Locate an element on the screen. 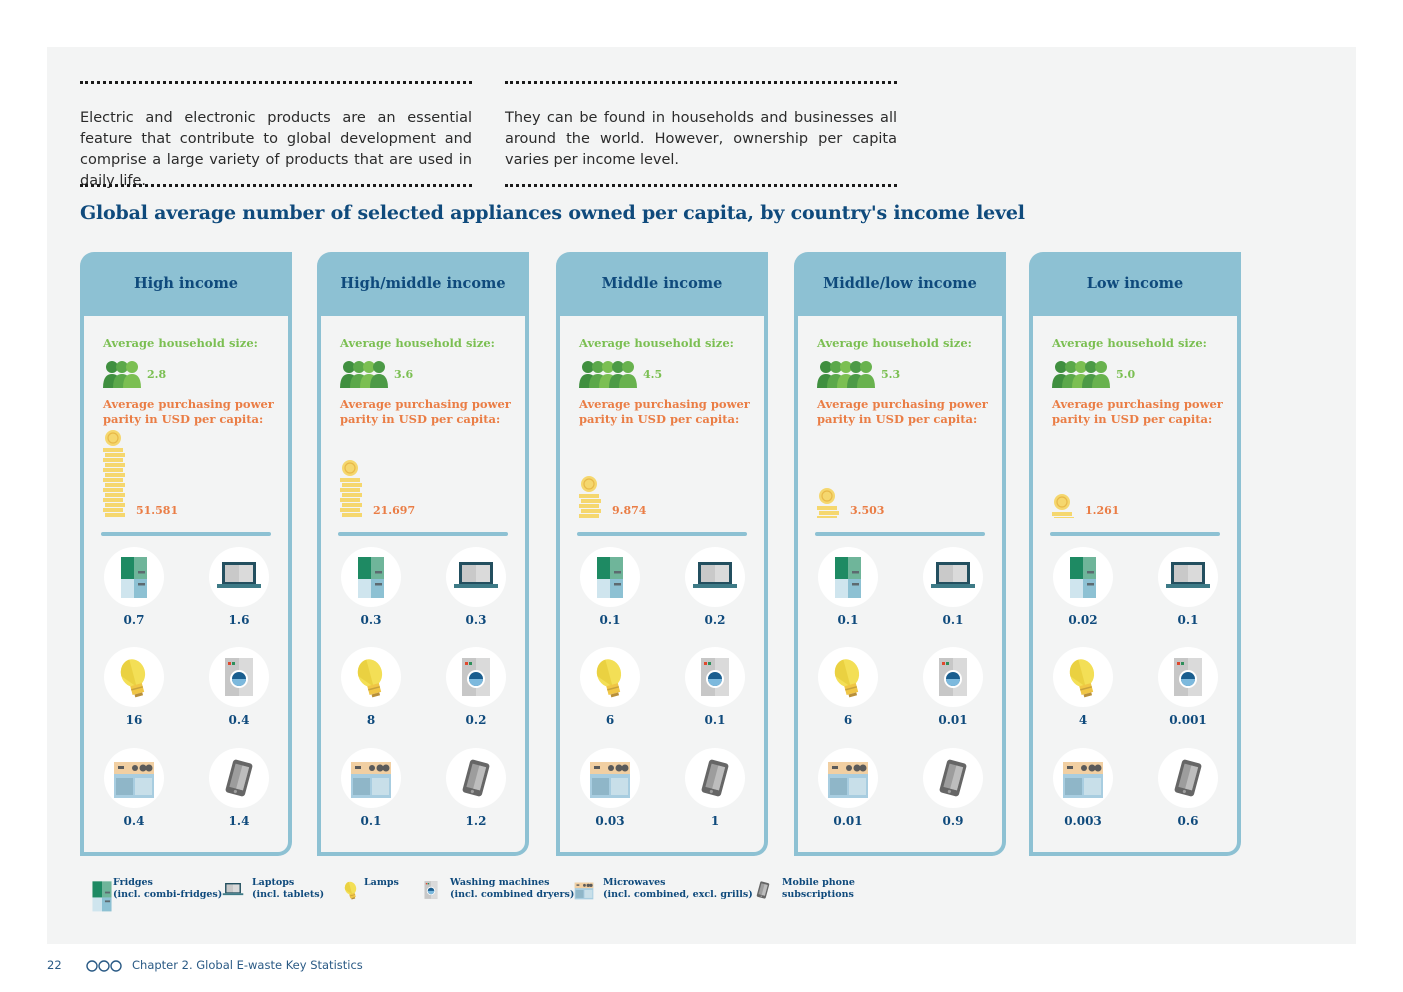 The width and height of the screenshot is (1403, 992). appliance-value: 0.02 is located at coordinates (1083, 620).